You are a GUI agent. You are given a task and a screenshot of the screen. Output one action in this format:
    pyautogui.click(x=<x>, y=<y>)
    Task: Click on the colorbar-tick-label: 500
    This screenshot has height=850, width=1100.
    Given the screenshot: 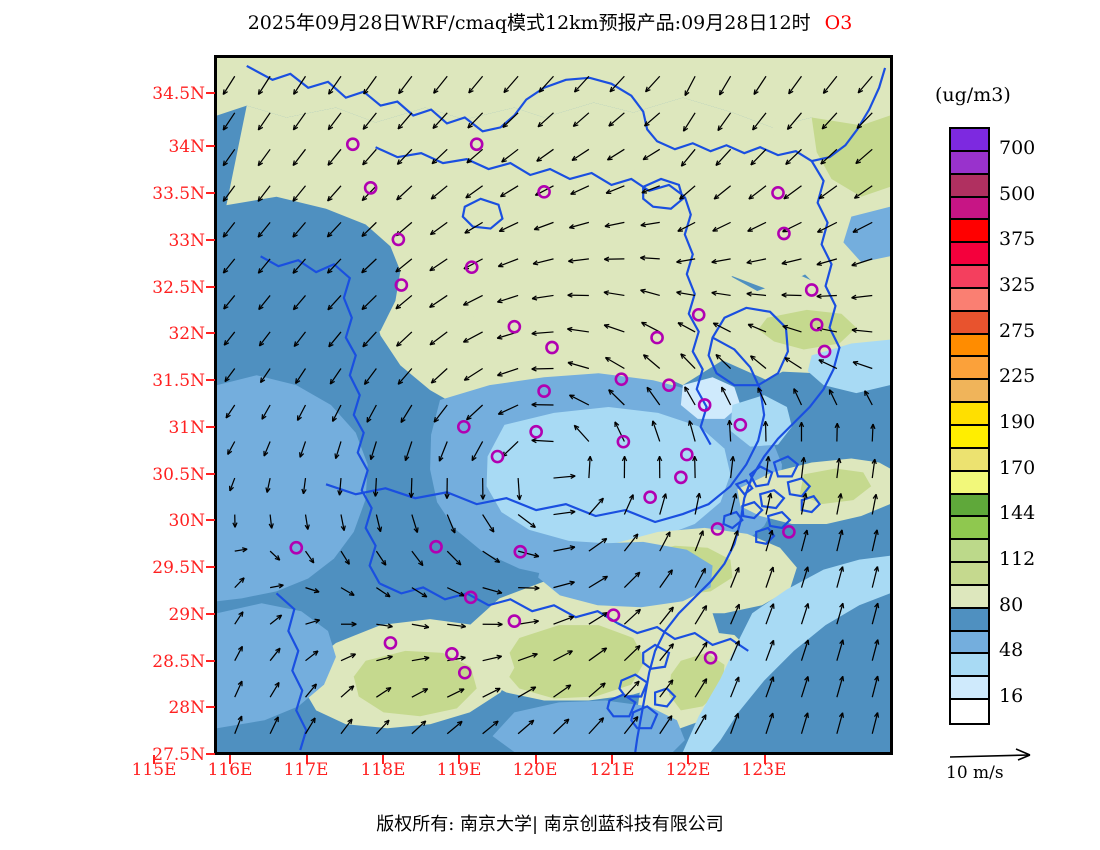 What is the action you would take?
    pyautogui.click(x=1017, y=193)
    